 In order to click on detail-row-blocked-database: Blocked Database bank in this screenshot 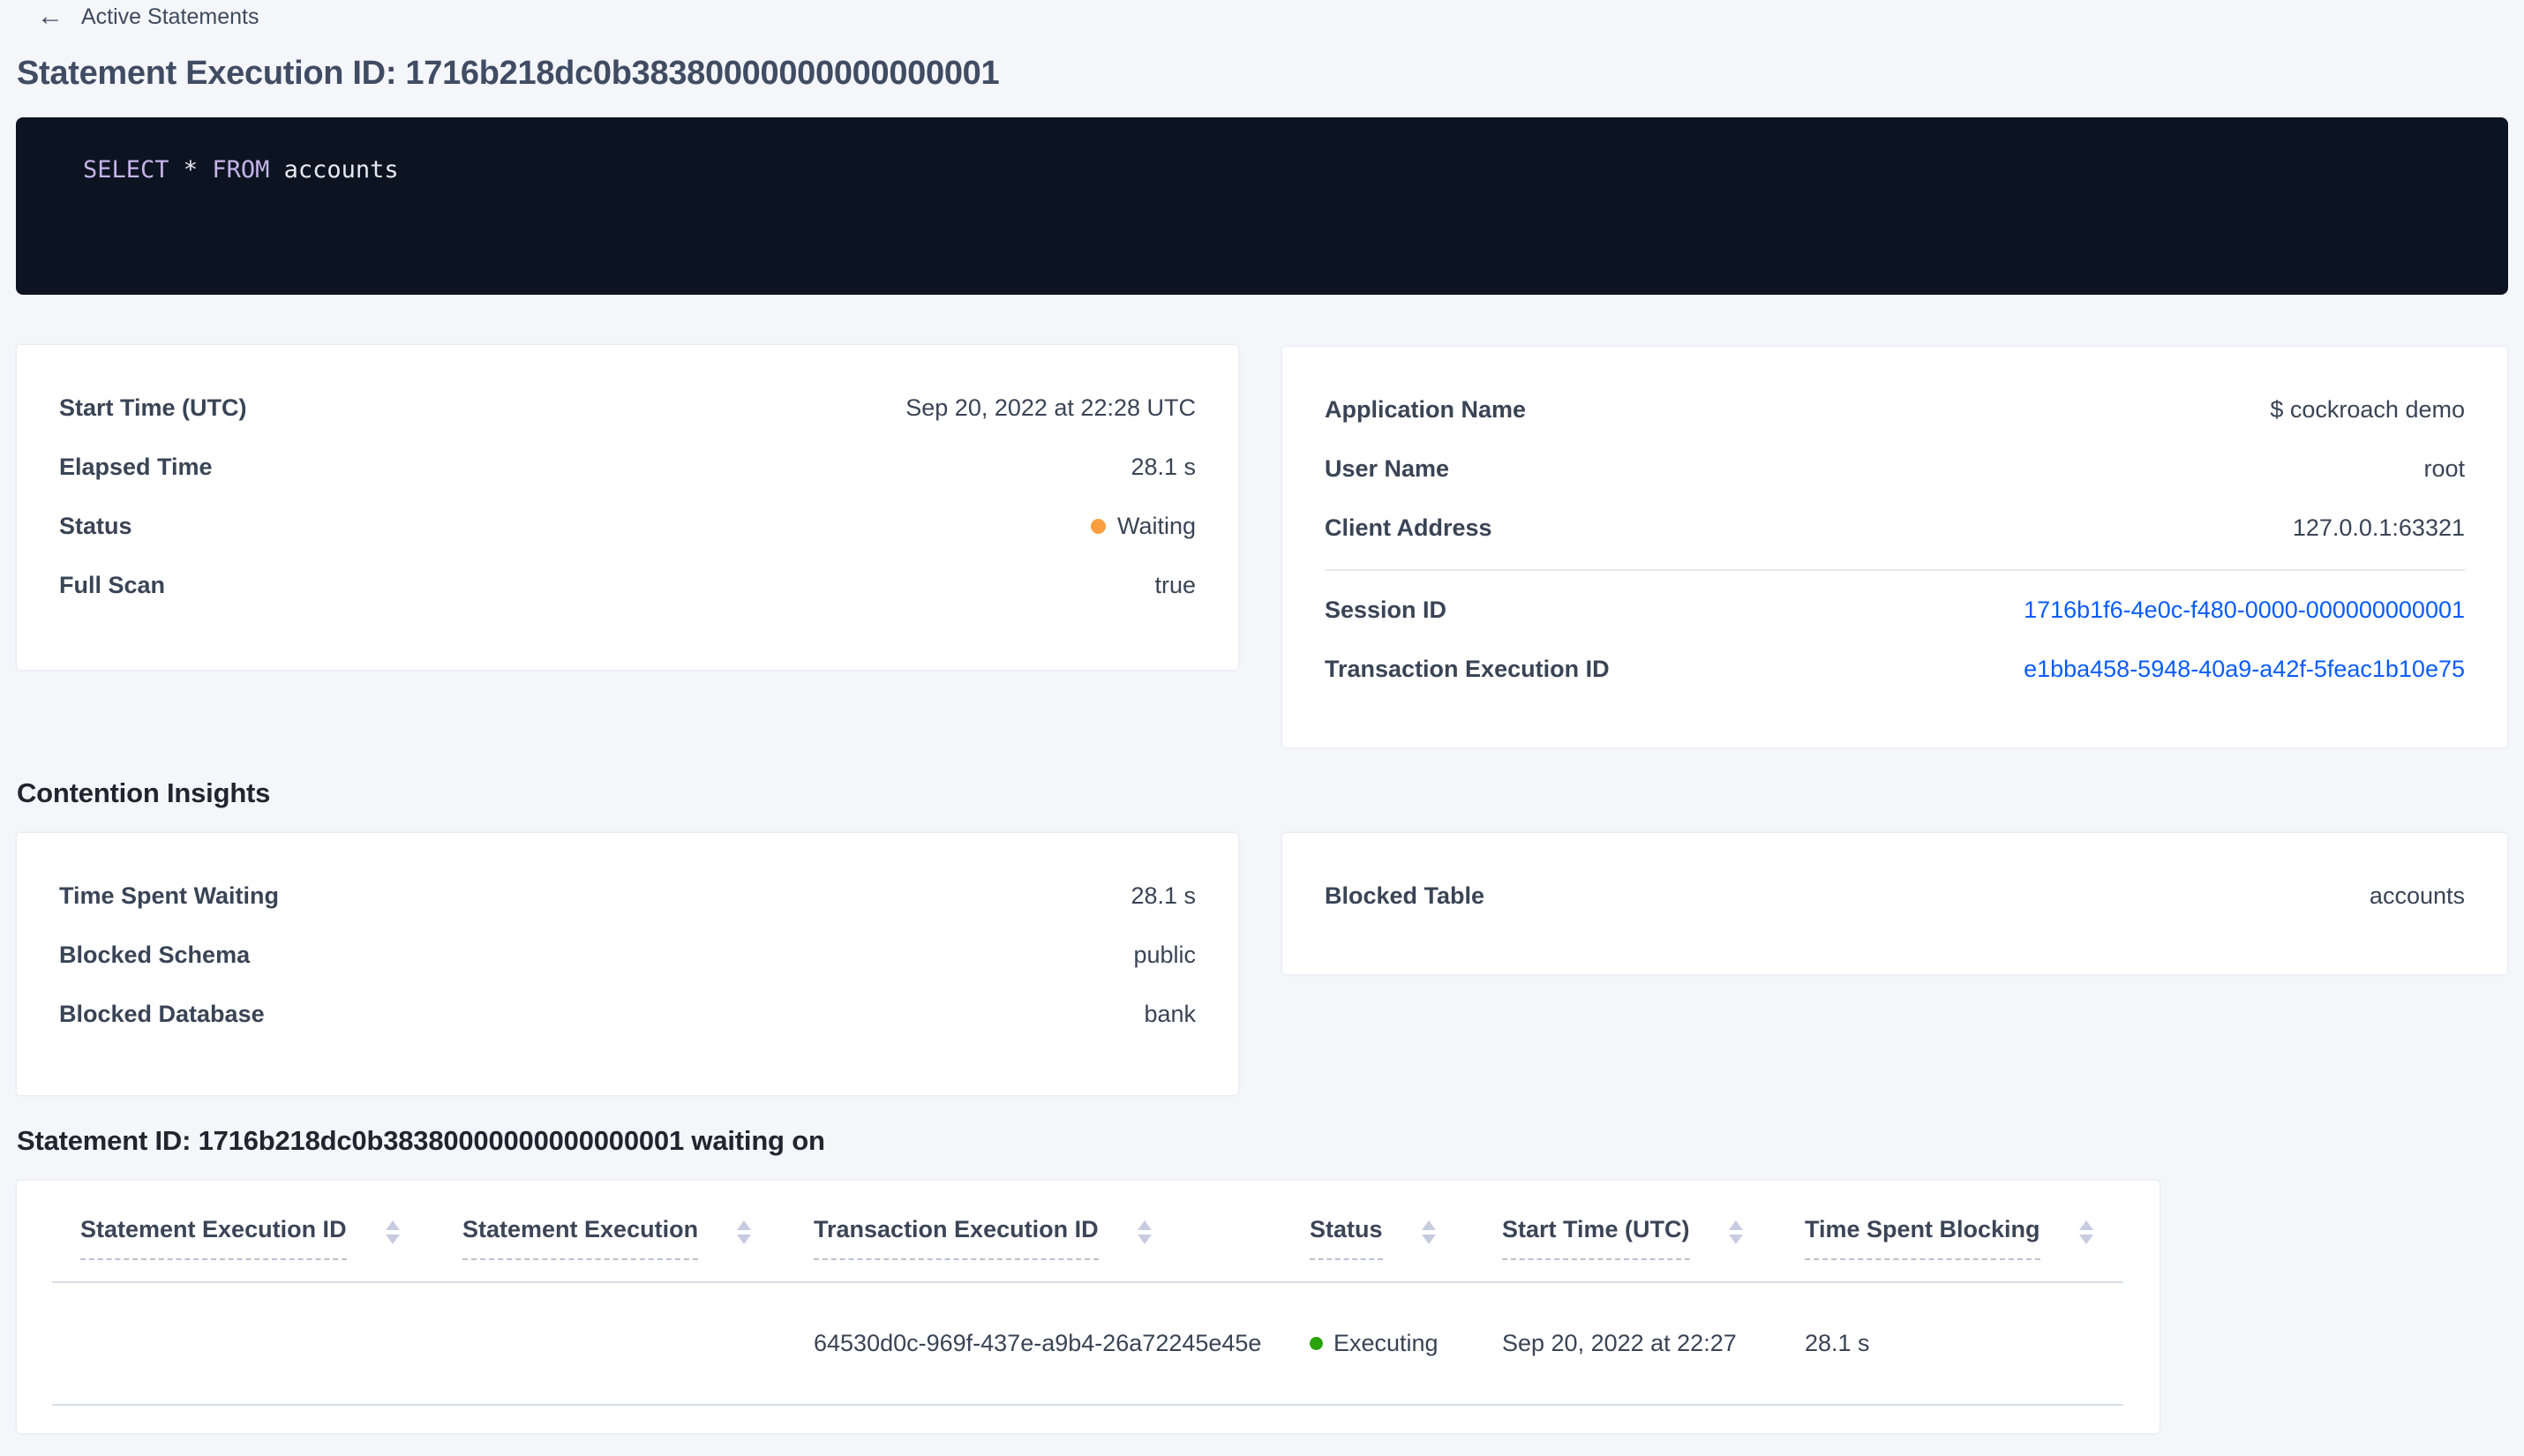, I will do `click(627, 1014)`.